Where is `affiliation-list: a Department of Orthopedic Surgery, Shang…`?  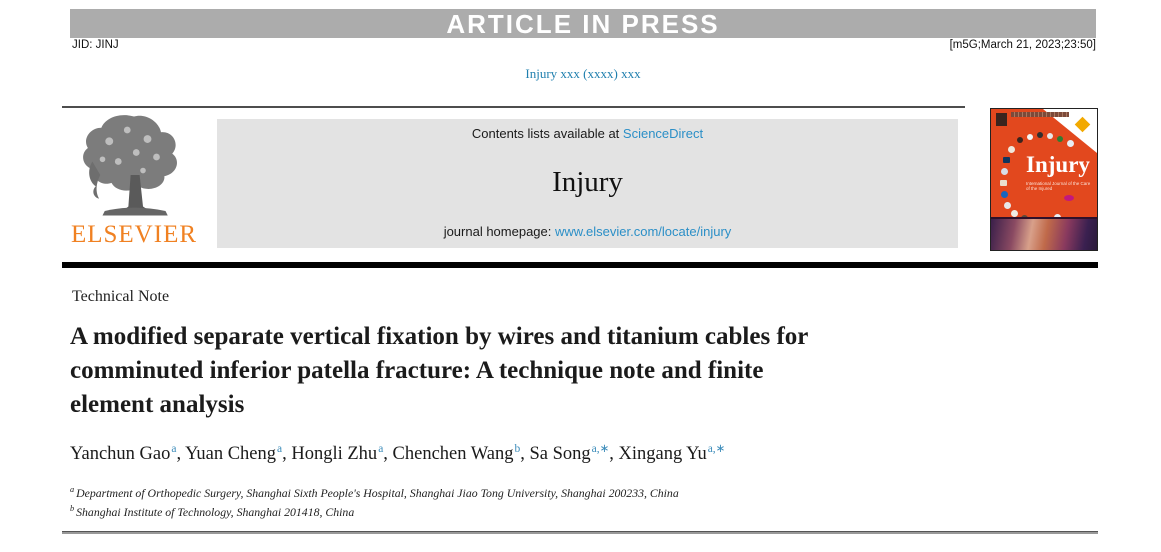 affiliation-list: a Department of Orthopedic Surgery, Shang… is located at coordinates (570, 502).